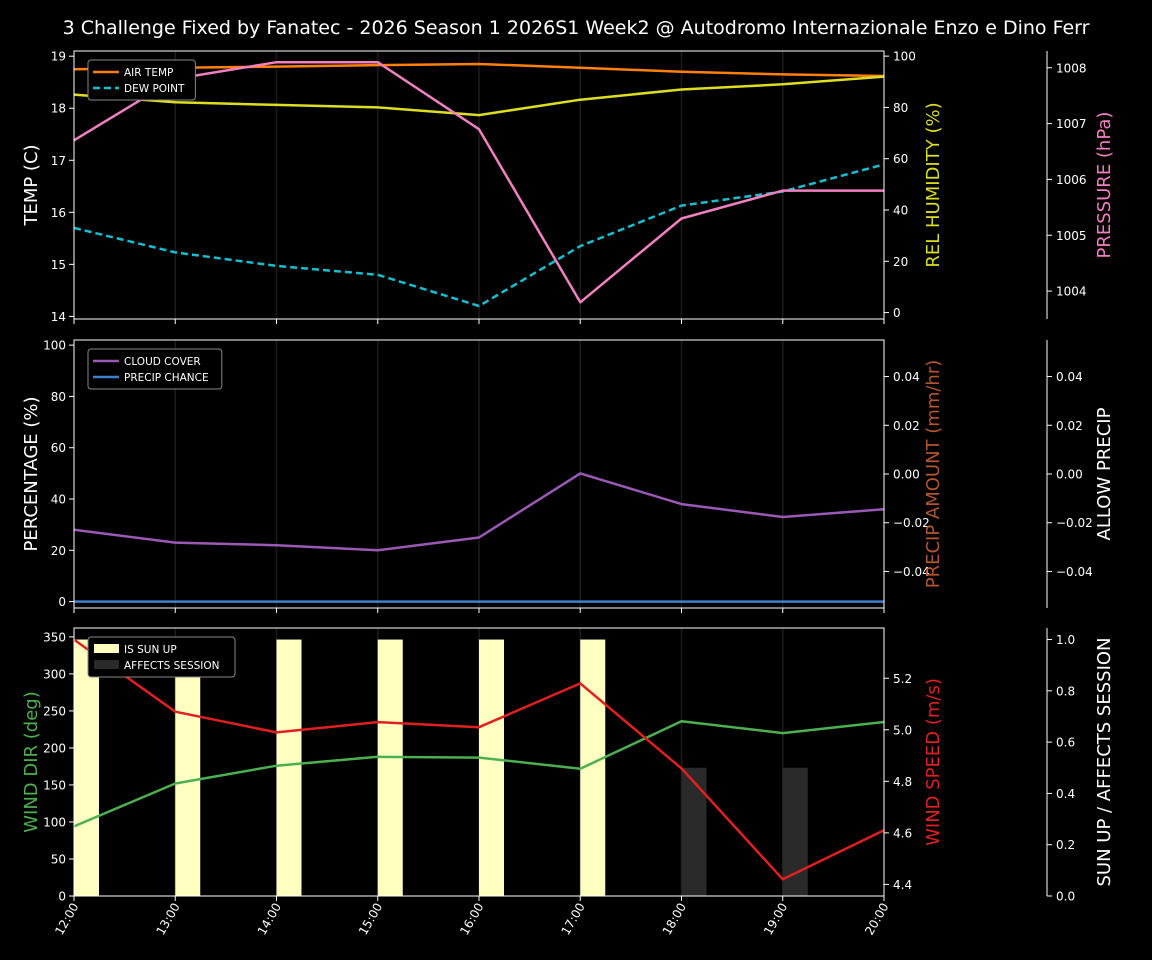 Image resolution: width=1152 pixels, height=960 pixels. I want to click on y-tick-label: 15, so click(58, 265).